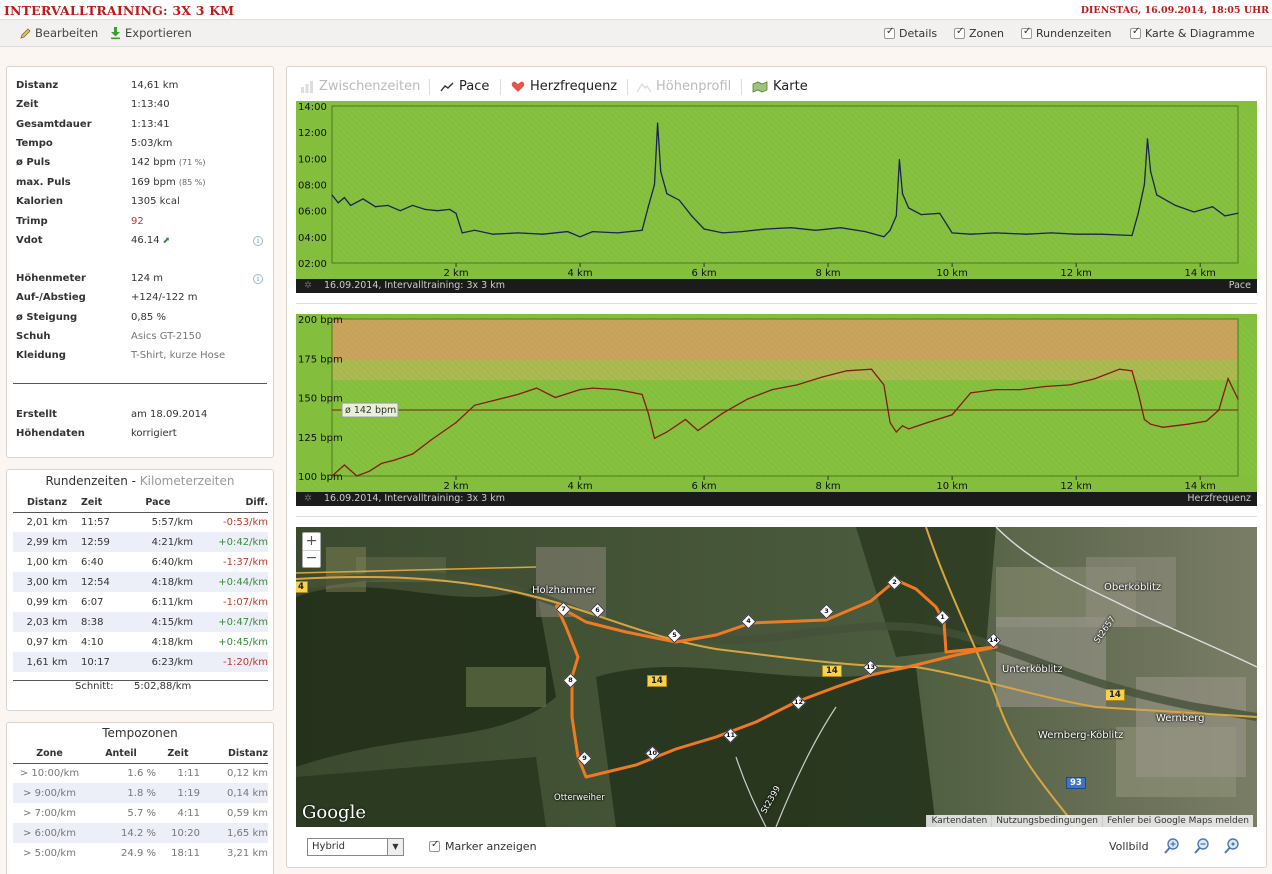 The height and width of the screenshot is (874, 1272). I want to click on avg-label: ø 142 bpm, so click(370, 410).